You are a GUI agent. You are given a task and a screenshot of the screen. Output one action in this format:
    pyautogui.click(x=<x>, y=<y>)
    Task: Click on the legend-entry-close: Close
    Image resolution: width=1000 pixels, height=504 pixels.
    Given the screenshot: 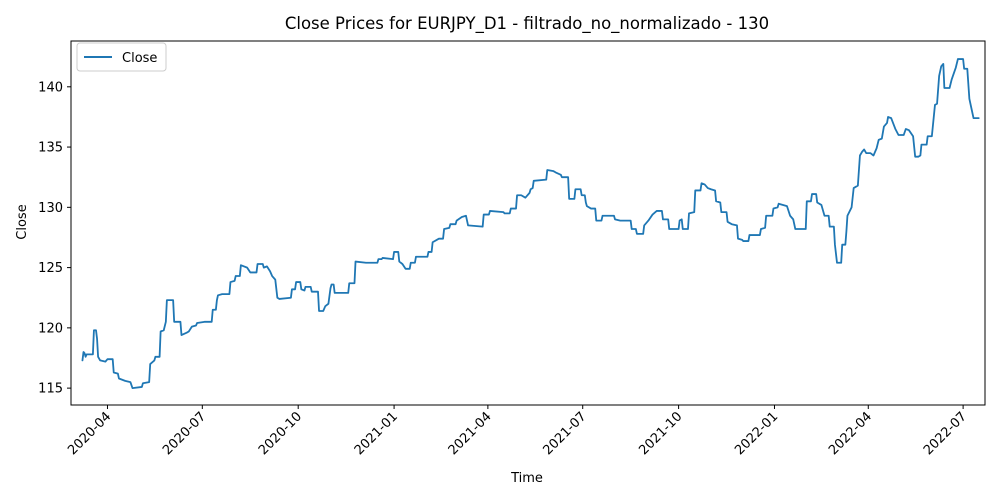 What is the action you would take?
    pyautogui.click(x=139, y=58)
    